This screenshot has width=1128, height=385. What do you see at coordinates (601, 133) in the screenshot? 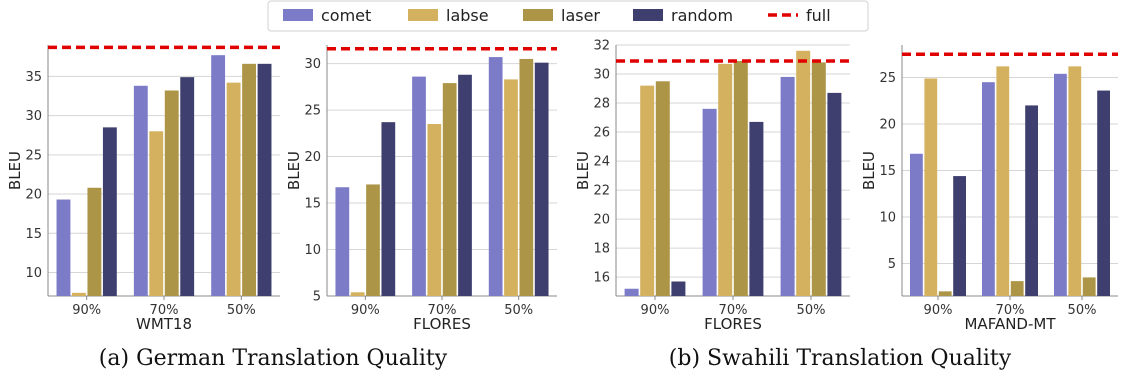
I see `y-tick-label: 26` at bounding box center [601, 133].